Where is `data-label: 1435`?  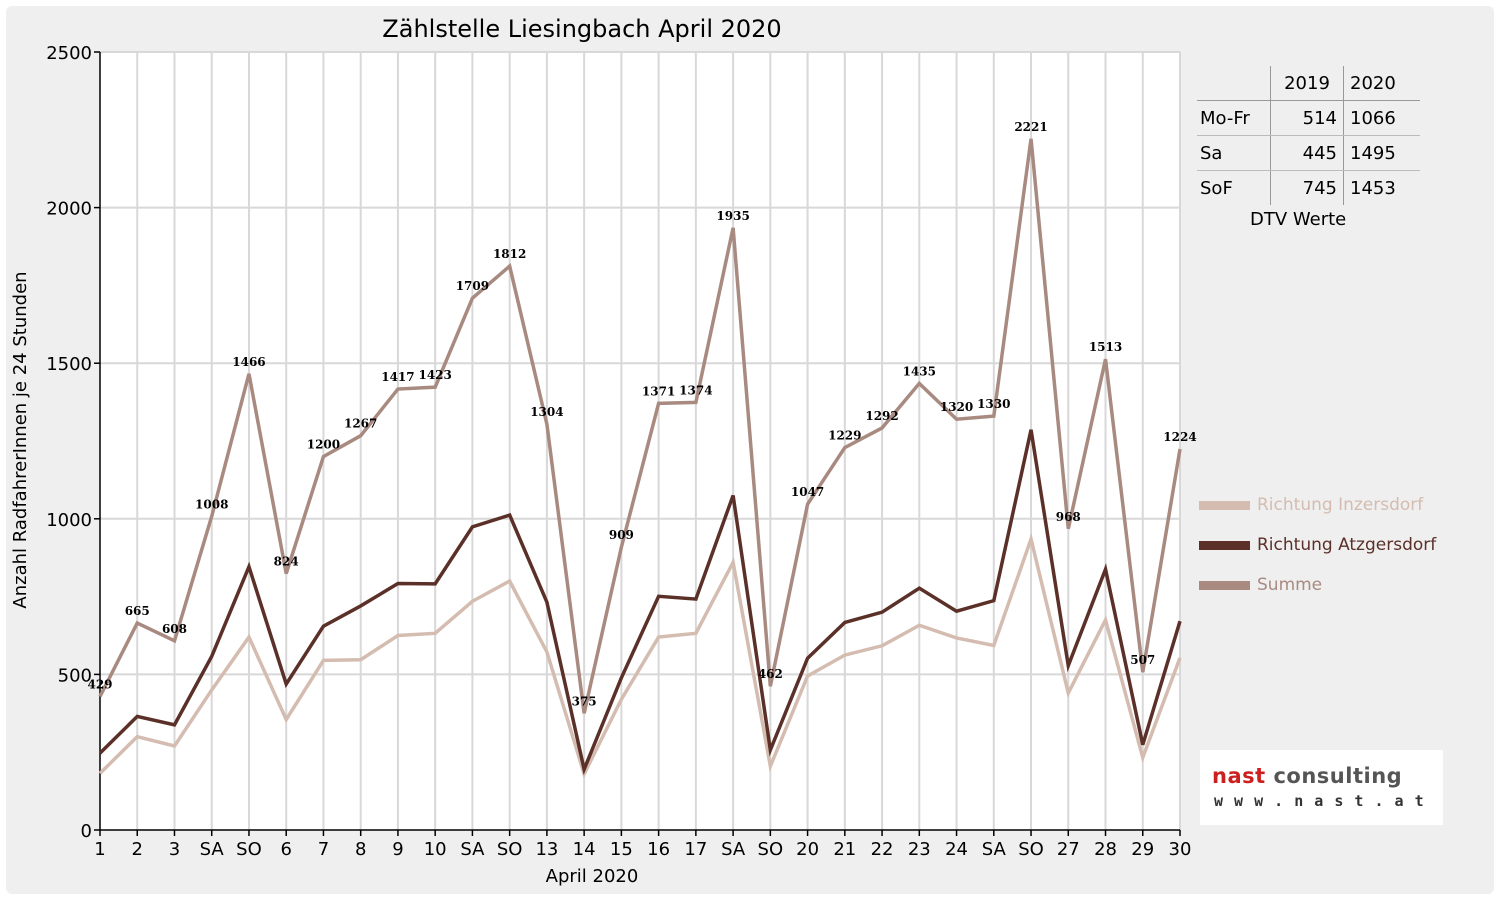 data-label: 1435 is located at coordinates (919, 371).